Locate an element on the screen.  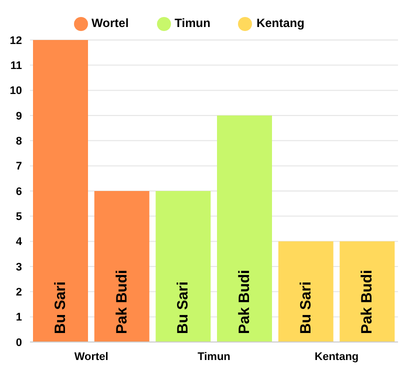
text: Timun is located at coordinates (214, 357).